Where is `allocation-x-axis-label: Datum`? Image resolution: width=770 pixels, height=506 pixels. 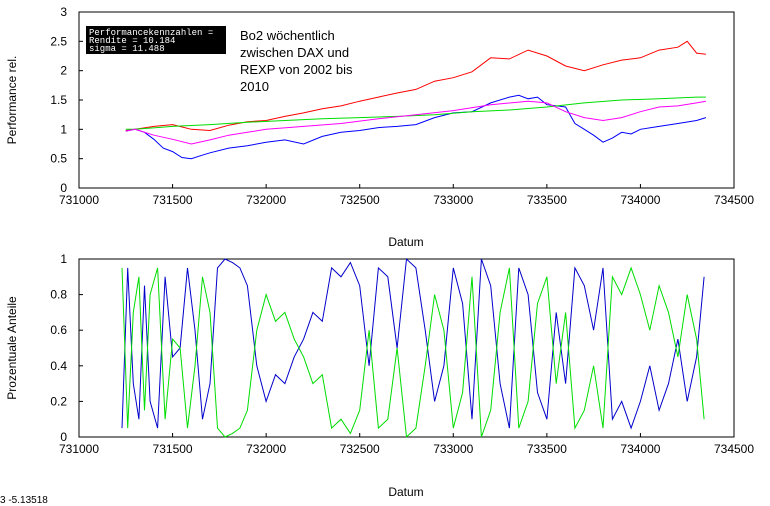
allocation-x-axis-label: Datum is located at coordinates (405, 492).